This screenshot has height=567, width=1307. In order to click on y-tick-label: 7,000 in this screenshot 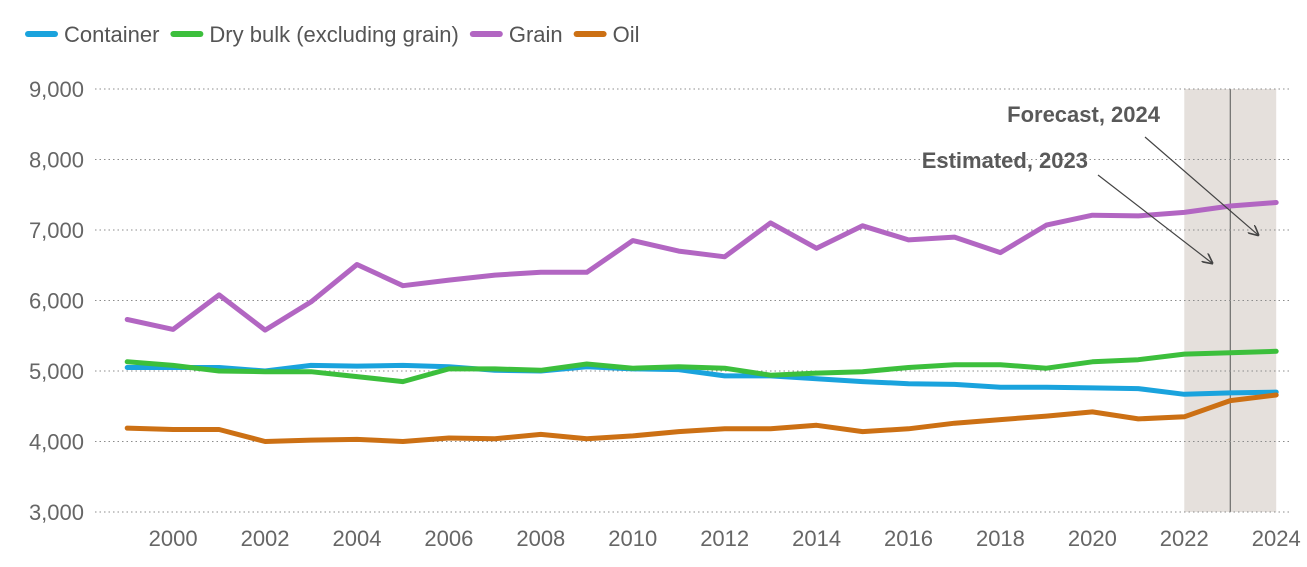, I will do `click(56, 230)`.